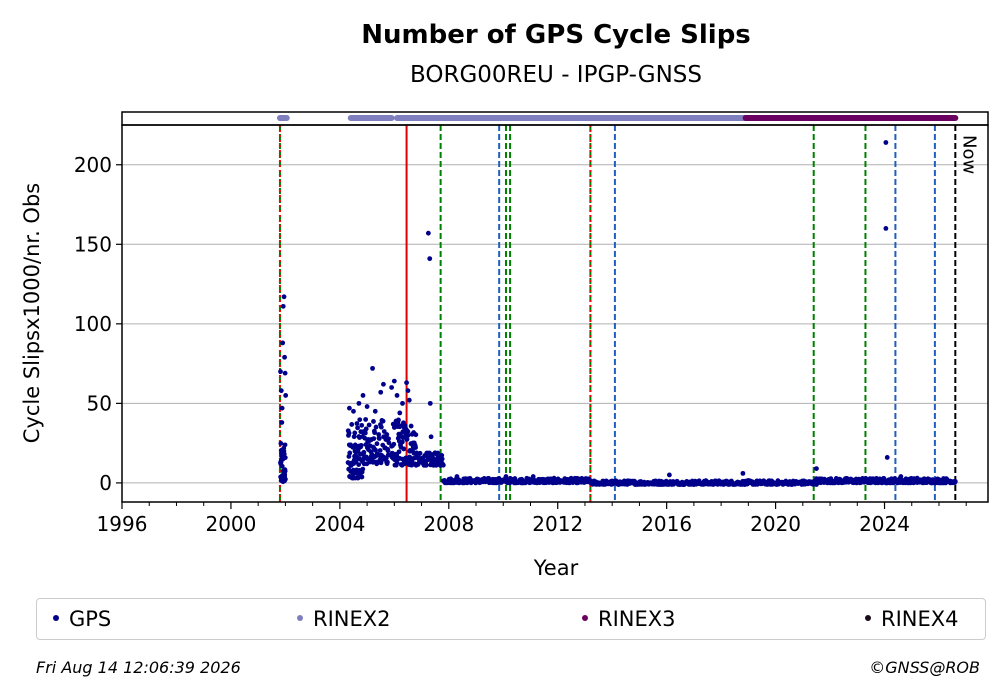  What do you see at coordinates (90, 619) in the screenshot?
I see `legend-label-gps: GPS` at bounding box center [90, 619].